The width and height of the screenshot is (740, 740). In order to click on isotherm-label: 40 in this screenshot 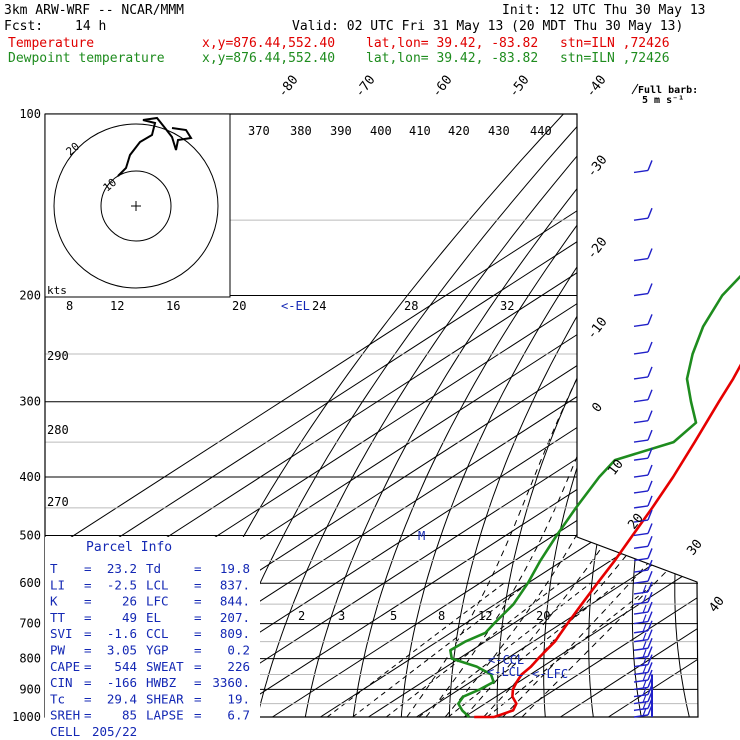, I will do `click(716, 605)`.